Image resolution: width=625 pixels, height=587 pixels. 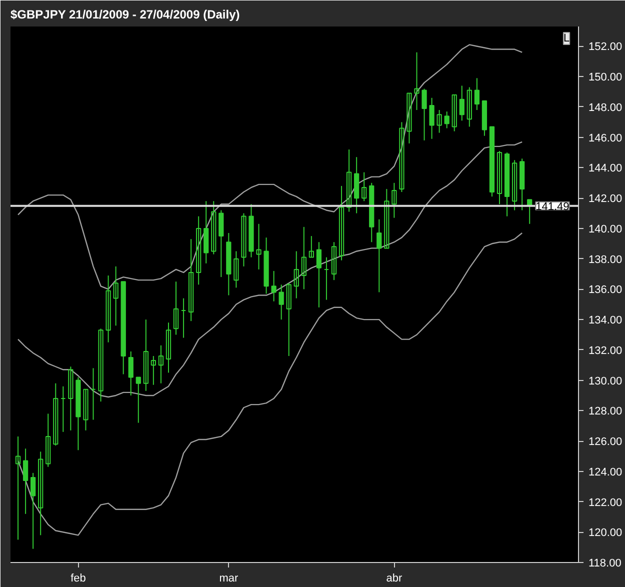 What do you see at coordinates (605, 78) in the screenshot?
I see `y-tick-label: 150.00` at bounding box center [605, 78].